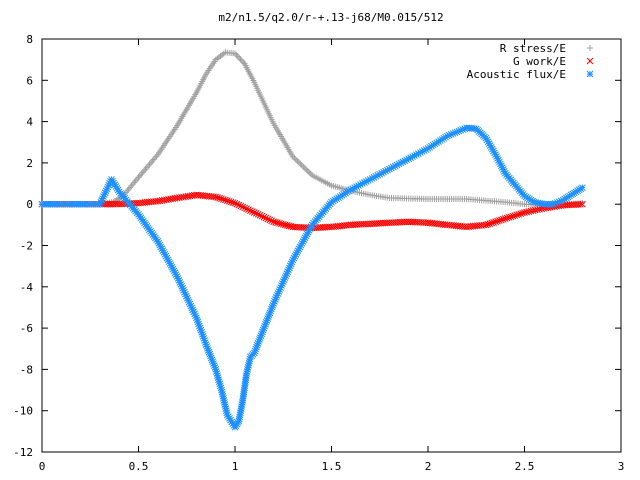 This screenshot has height=480, width=640. I want to click on x-tick-label: 3, so click(621, 466).